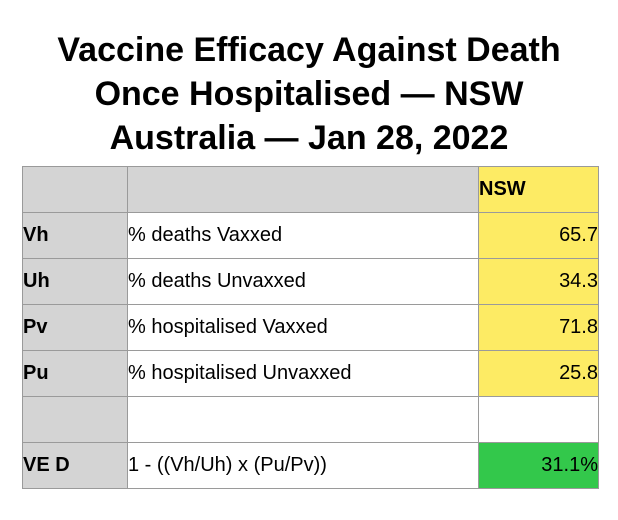 This screenshot has width=618, height=520. I want to click on table-row: Pv % hospitalised Vaxxed 71.8, so click(310, 327).